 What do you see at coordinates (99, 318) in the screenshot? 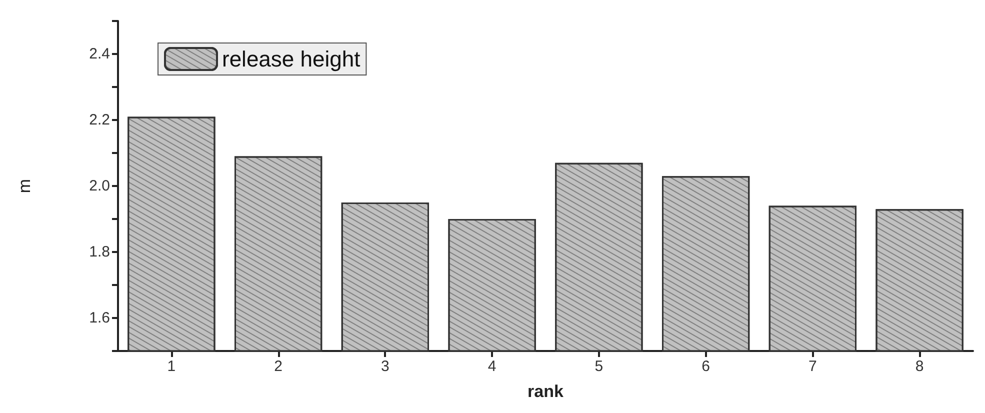
I see `y-tick-label: 1.6` at bounding box center [99, 318].